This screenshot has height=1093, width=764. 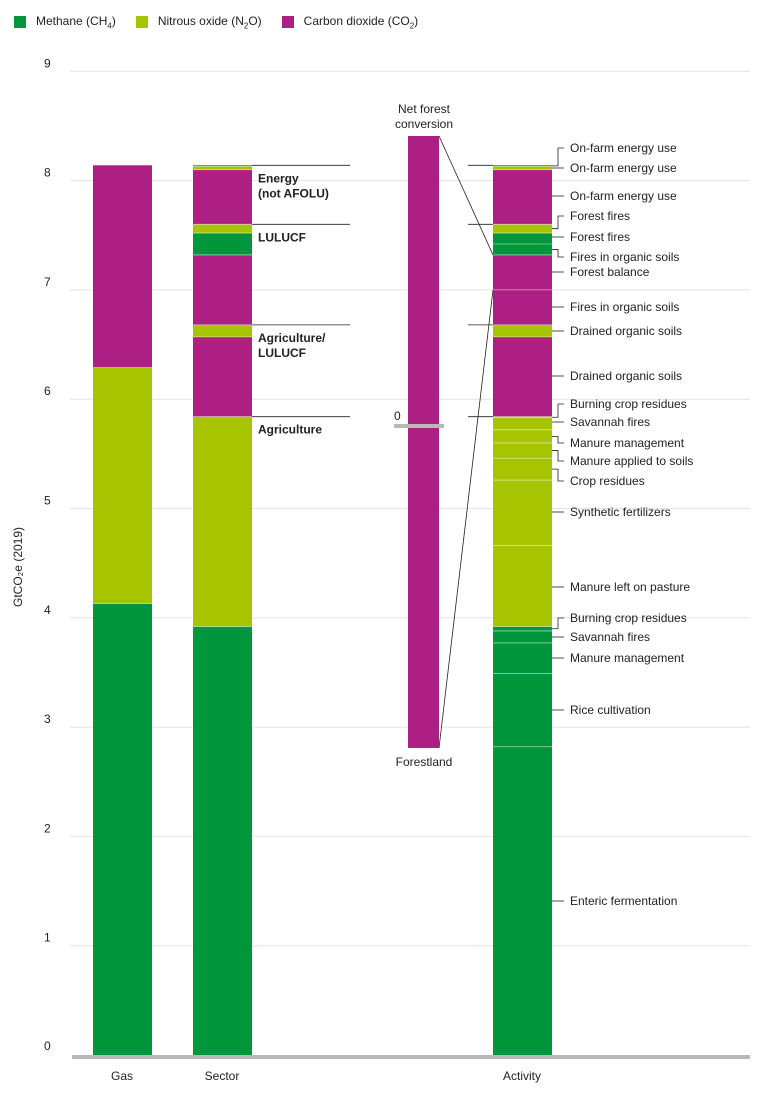 I want to click on x-tick-label: Gas, so click(x=122, y=1076).